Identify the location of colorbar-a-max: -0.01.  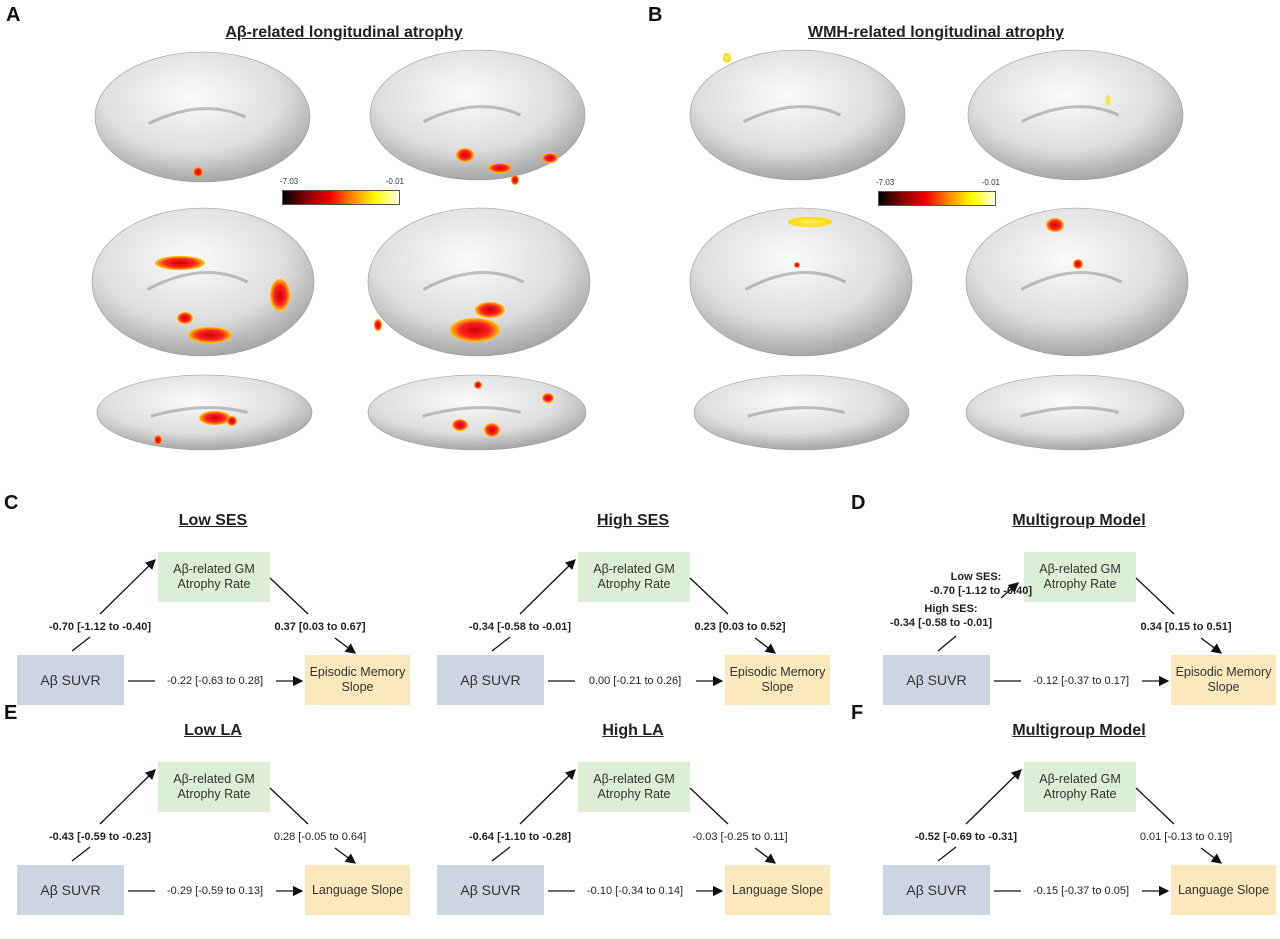
(394, 181).